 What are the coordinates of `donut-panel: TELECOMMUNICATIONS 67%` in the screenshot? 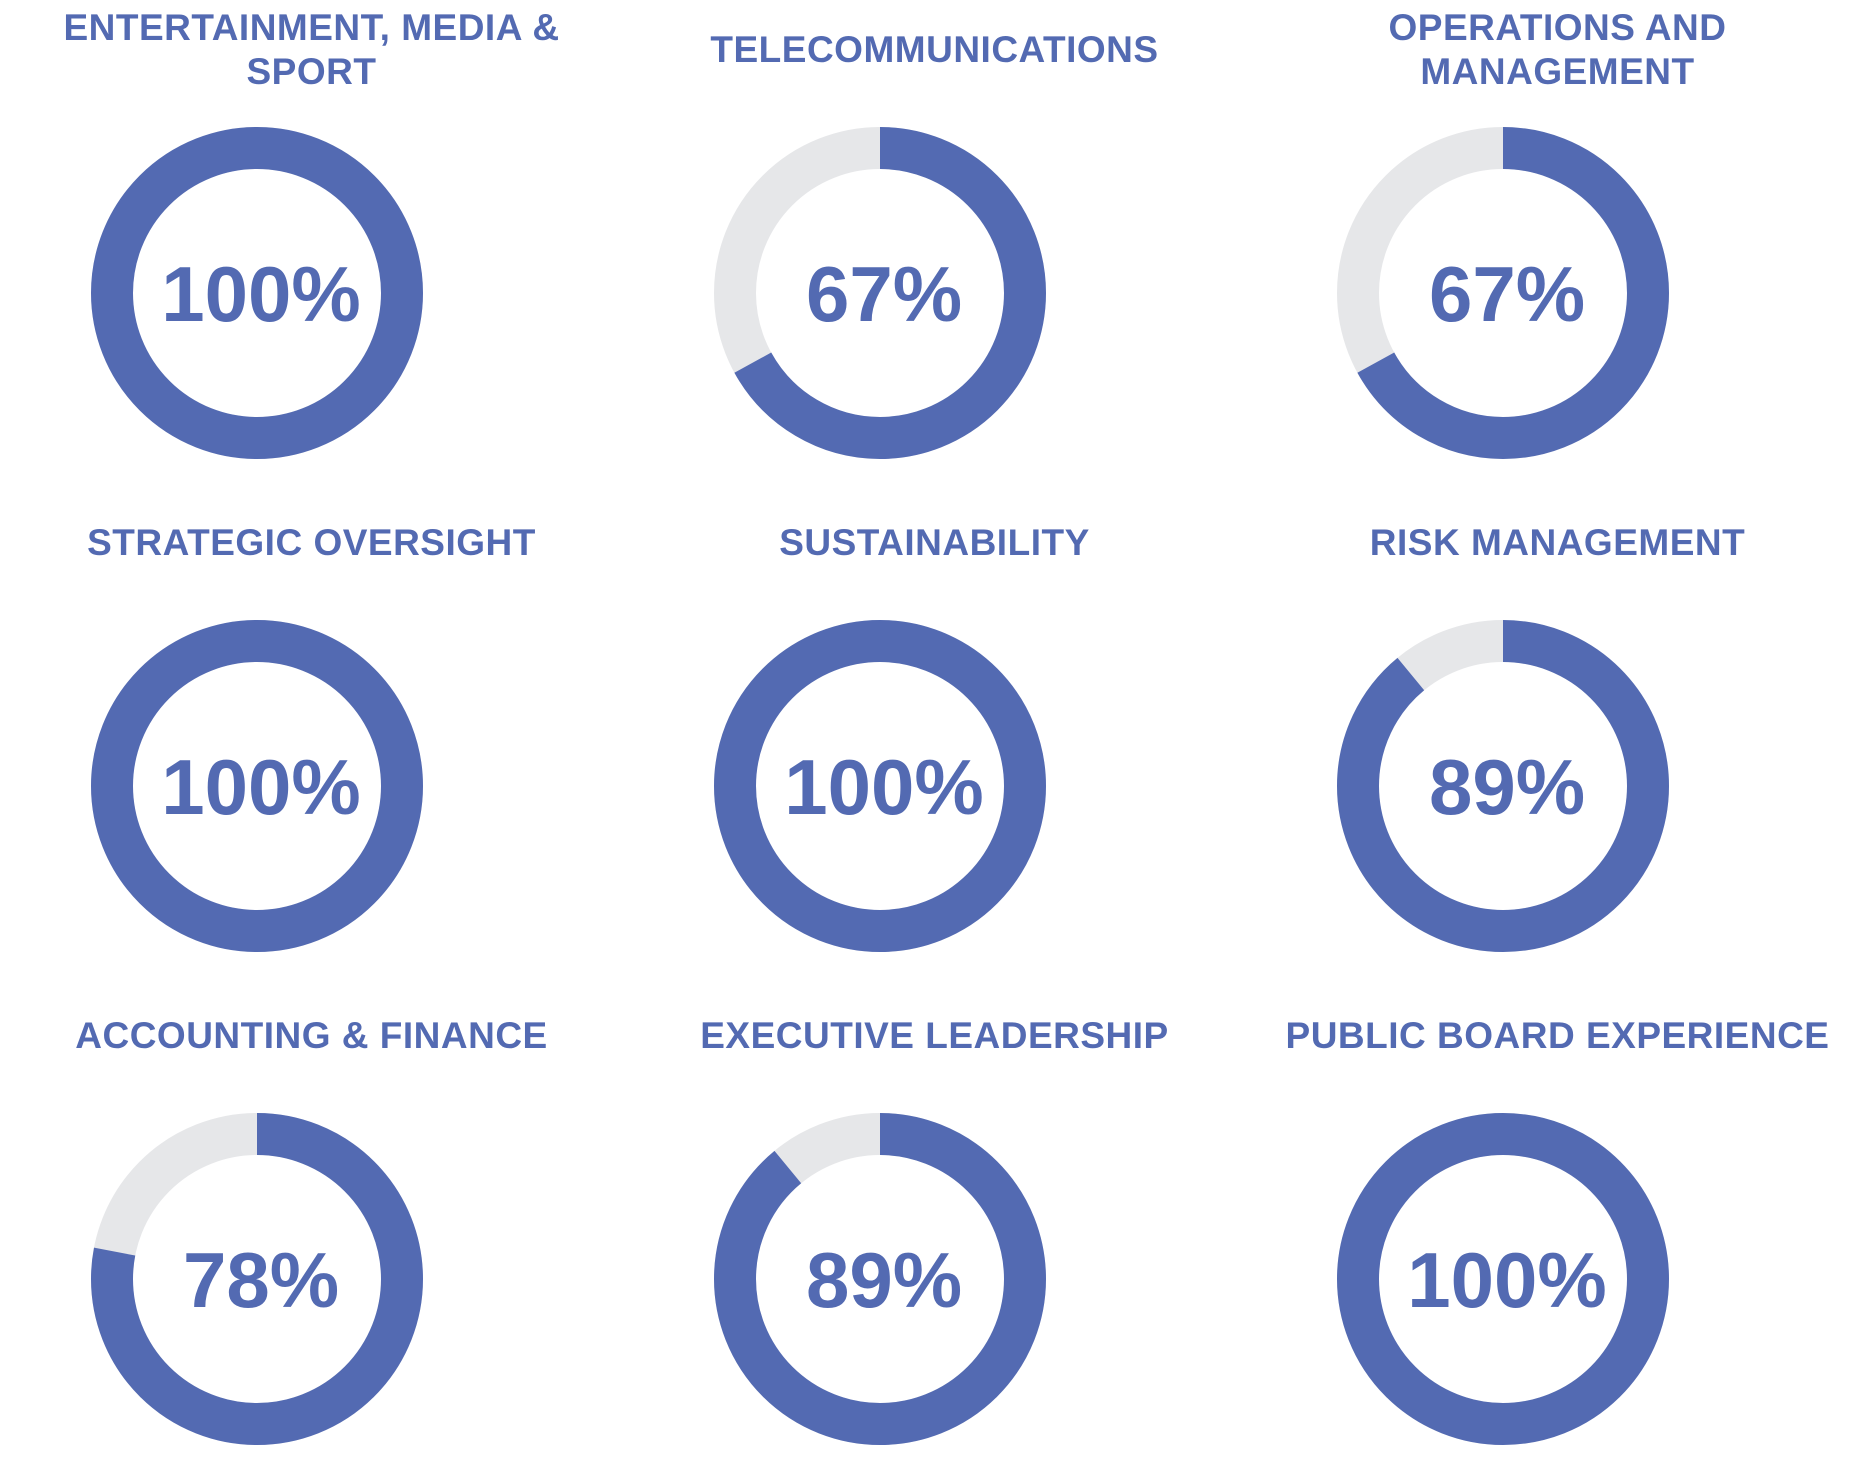 It's located at (934, 246).